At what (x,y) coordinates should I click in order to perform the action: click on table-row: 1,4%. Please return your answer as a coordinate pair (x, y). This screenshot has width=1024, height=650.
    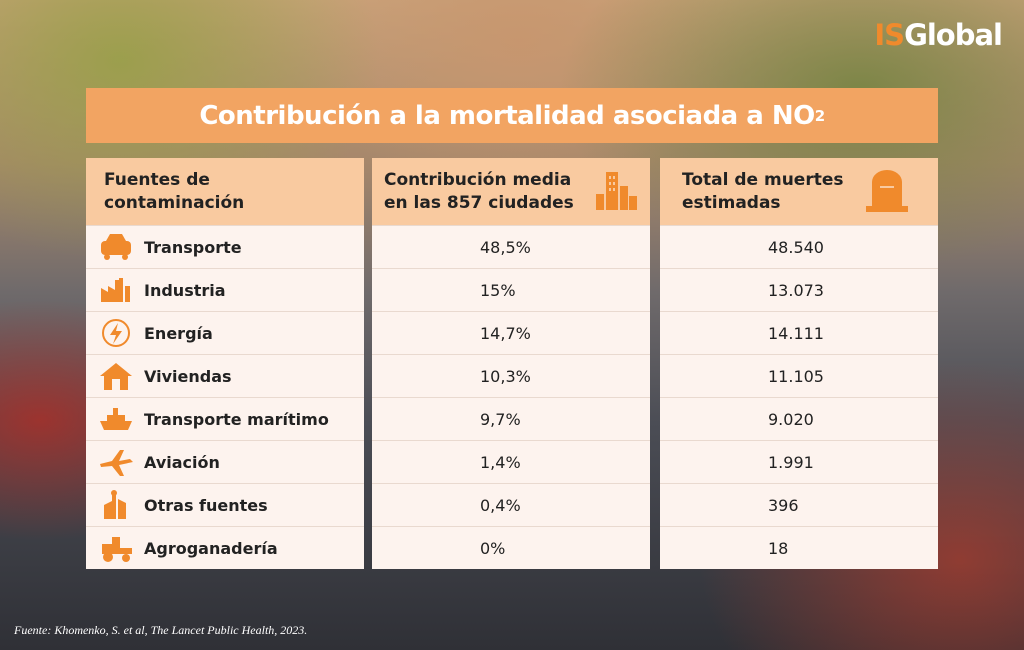
    Looking at the image, I should click on (511, 461).